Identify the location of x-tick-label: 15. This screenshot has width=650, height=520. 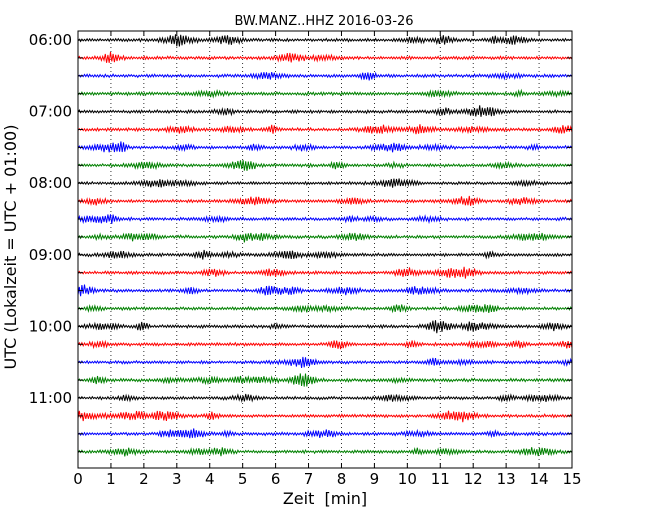
(571, 479).